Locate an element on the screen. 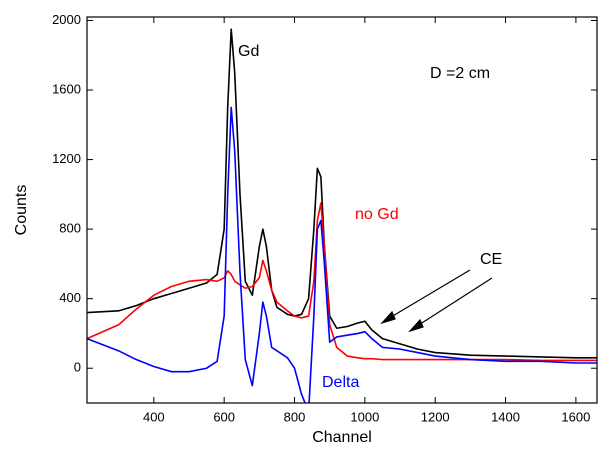  annotation: D =2 cm is located at coordinates (460, 73).